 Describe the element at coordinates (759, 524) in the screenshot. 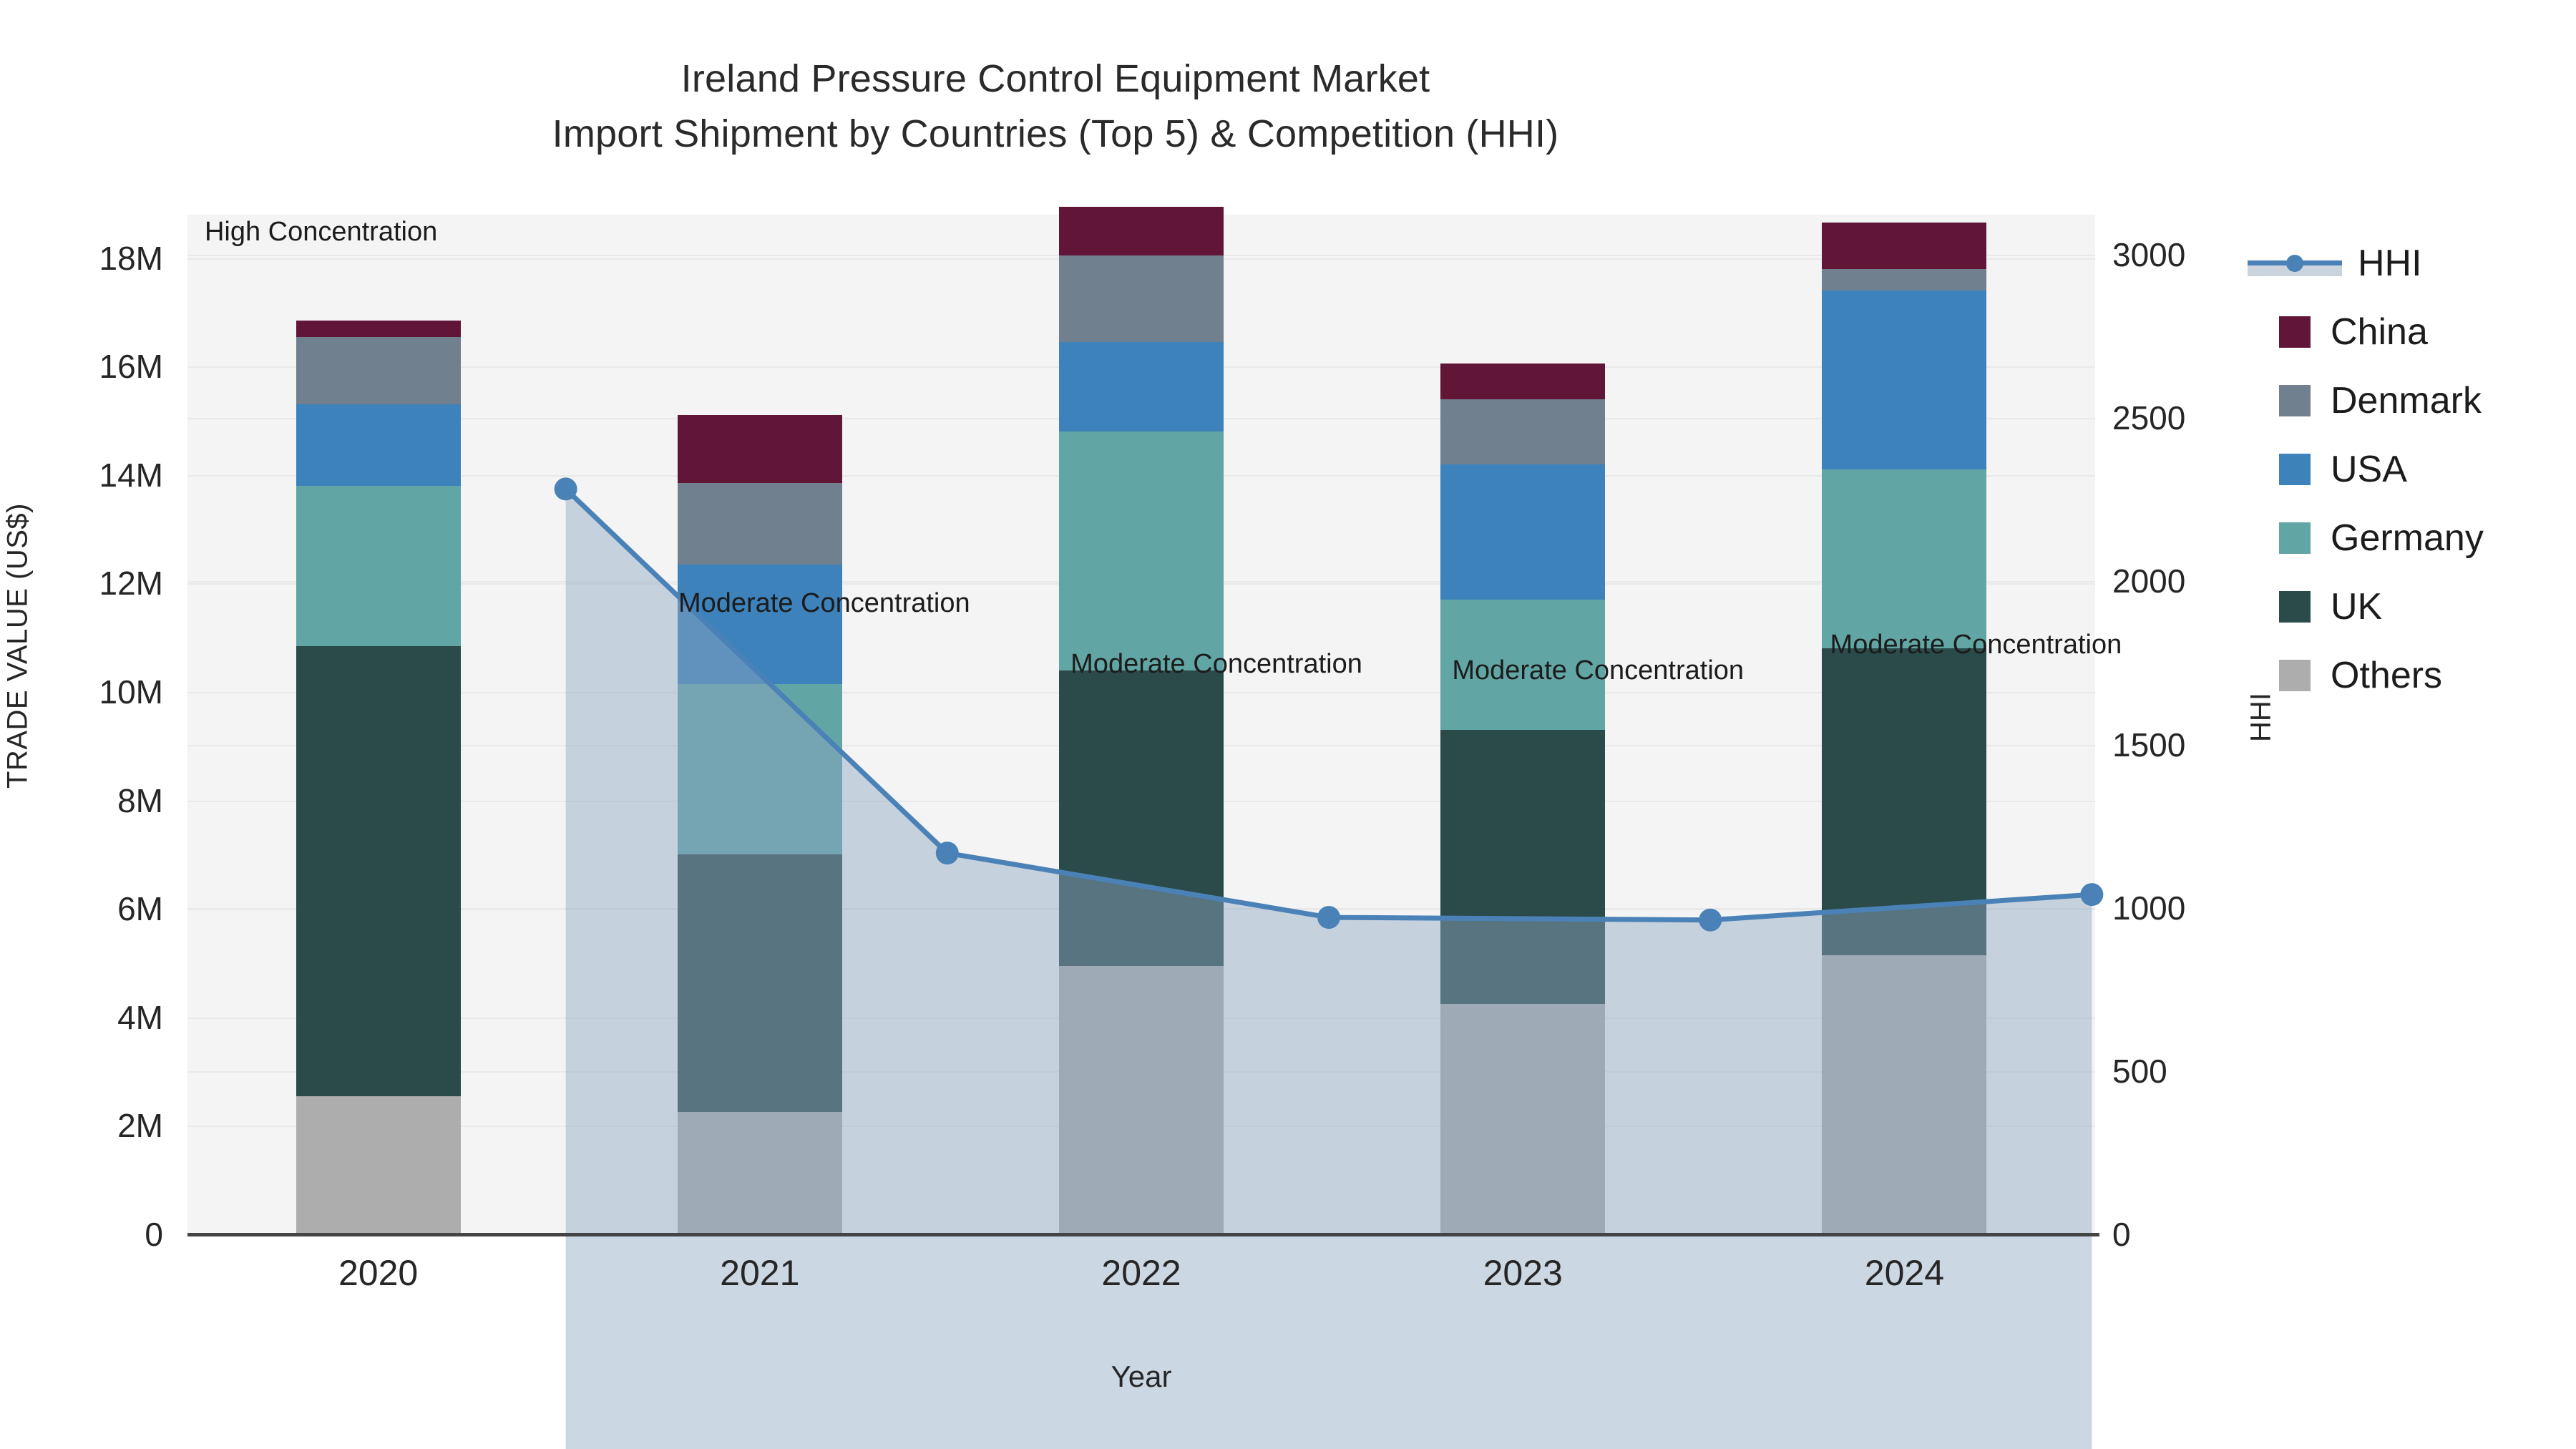

I see `bar-segment-denmark-2021` at that location.